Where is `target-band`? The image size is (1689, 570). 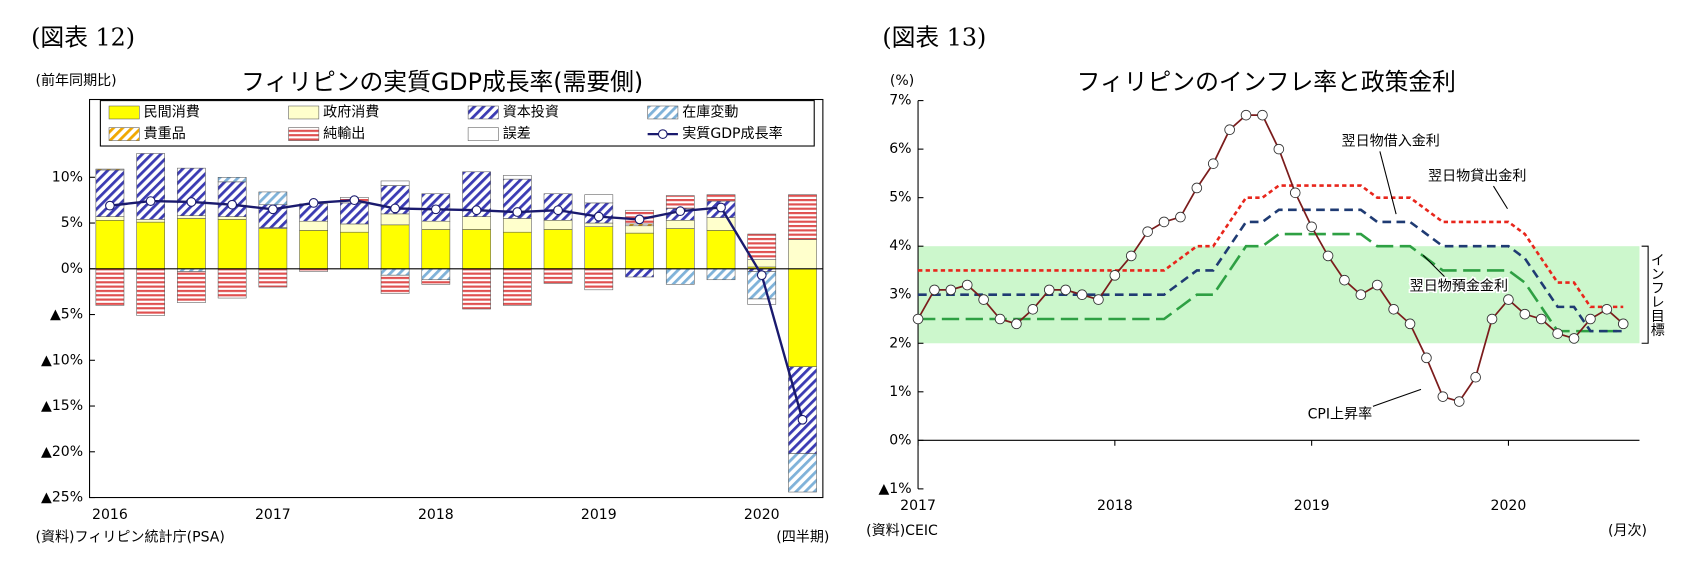 target-band is located at coordinates (1279, 295).